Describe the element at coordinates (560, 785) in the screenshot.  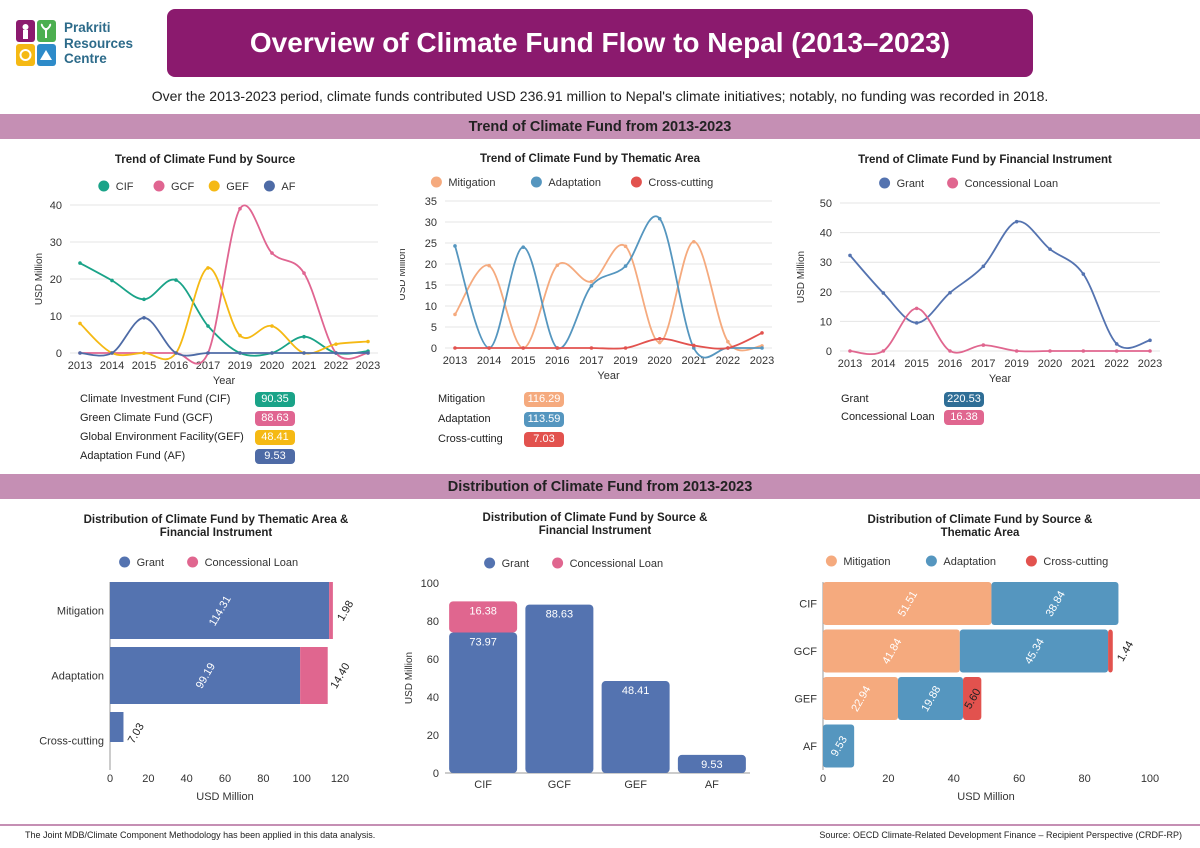
I see `category-label-gcf: GCF` at that location.